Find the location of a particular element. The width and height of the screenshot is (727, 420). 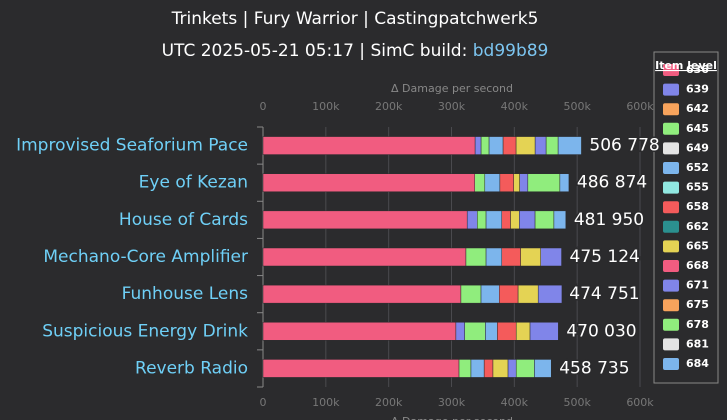

x-tick-label-top: 0 is located at coordinates (263, 106).